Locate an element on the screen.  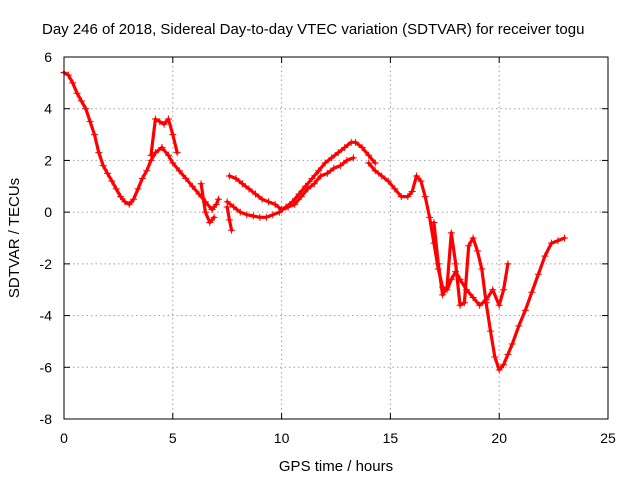
y-tick-label: -8 is located at coordinates (46, 419).